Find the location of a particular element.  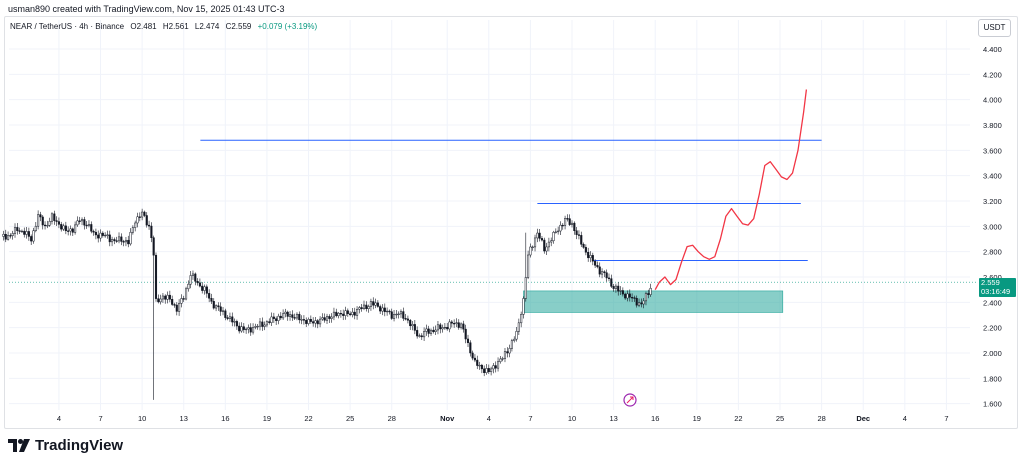

time-tick-label: 25 is located at coordinates (780, 418).